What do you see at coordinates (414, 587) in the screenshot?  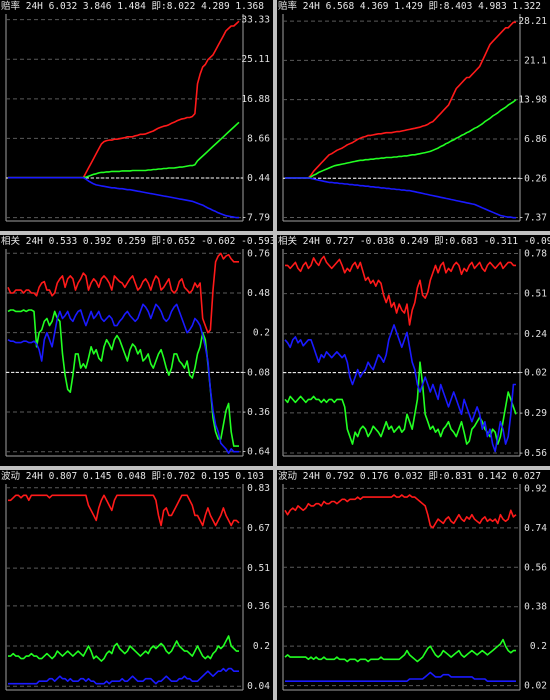 I see `chart-plot: 0.02 0.2 0.38 0.56 0.74 0.92` at bounding box center [414, 587].